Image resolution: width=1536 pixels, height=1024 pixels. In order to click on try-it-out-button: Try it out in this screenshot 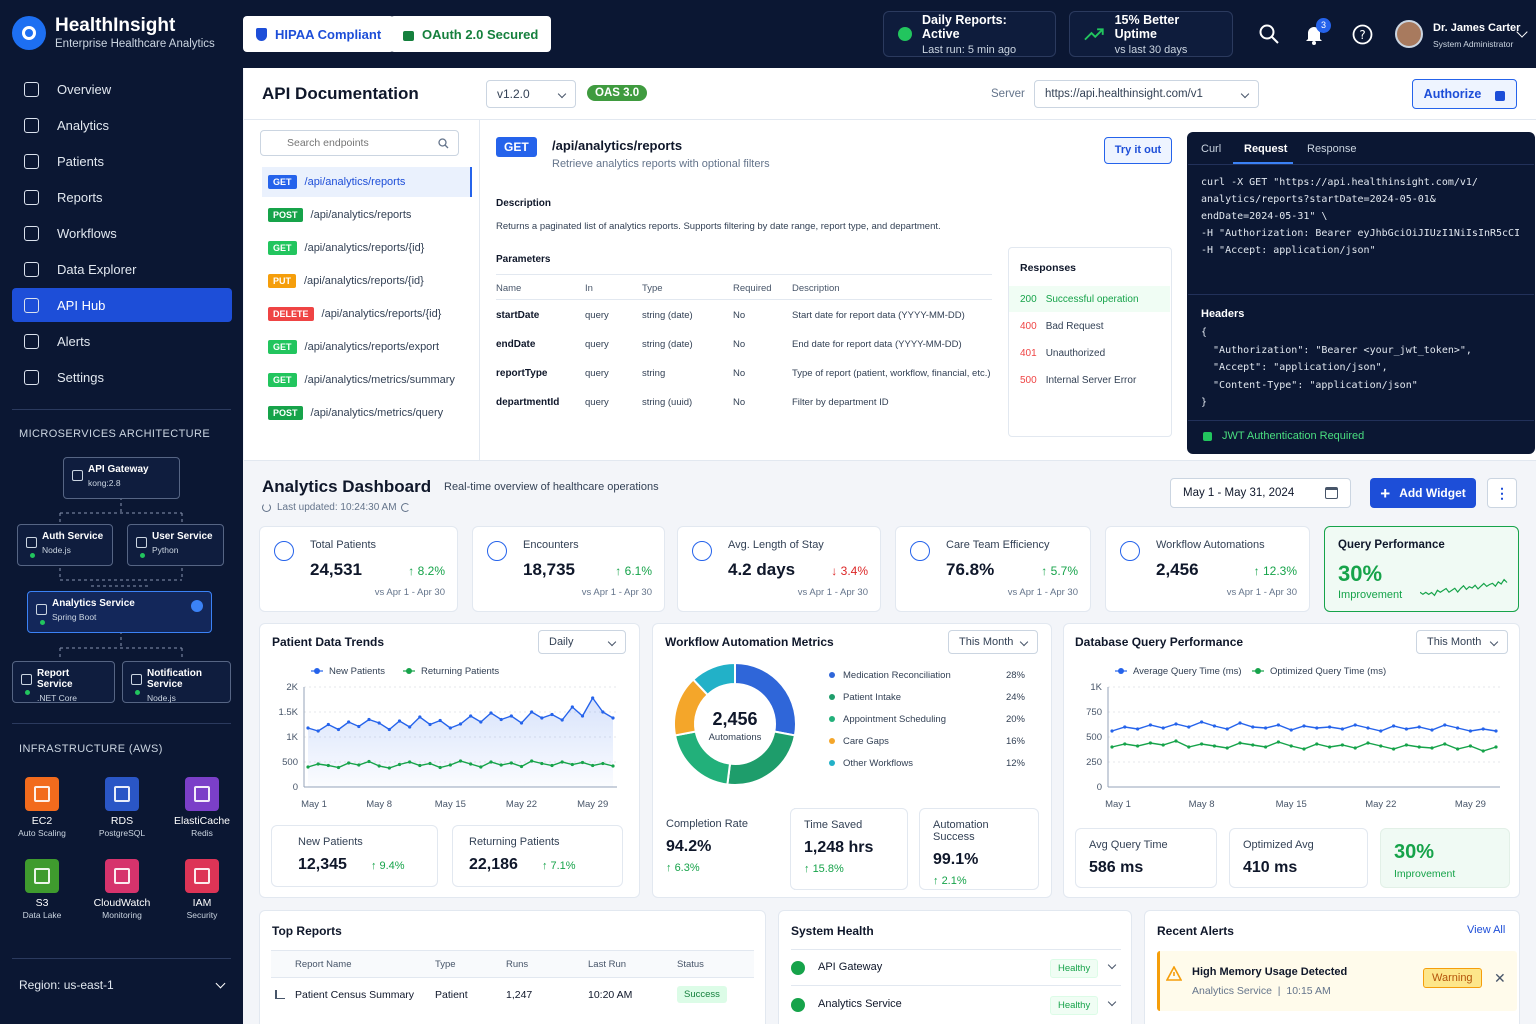, I will do `click(1138, 150)`.